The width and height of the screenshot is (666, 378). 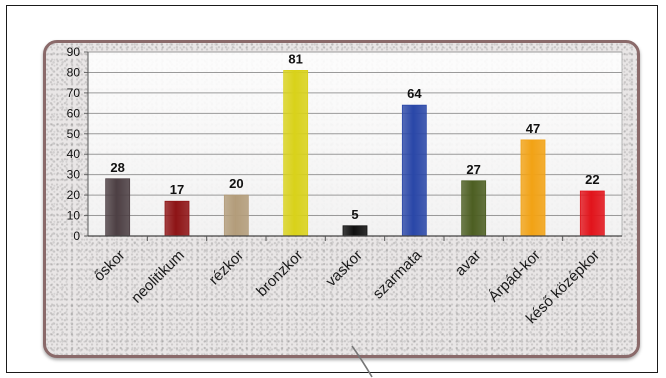 What do you see at coordinates (74, 195) in the screenshot?
I see `y-tick-label: 20` at bounding box center [74, 195].